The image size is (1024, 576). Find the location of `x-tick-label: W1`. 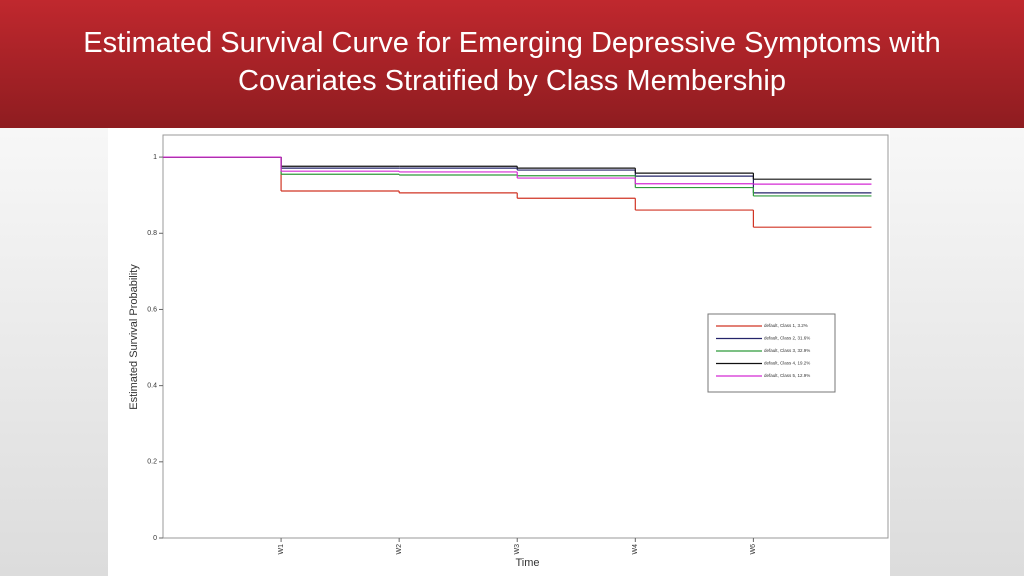

x-tick-label: W1 is located at coordinates (281, 549).